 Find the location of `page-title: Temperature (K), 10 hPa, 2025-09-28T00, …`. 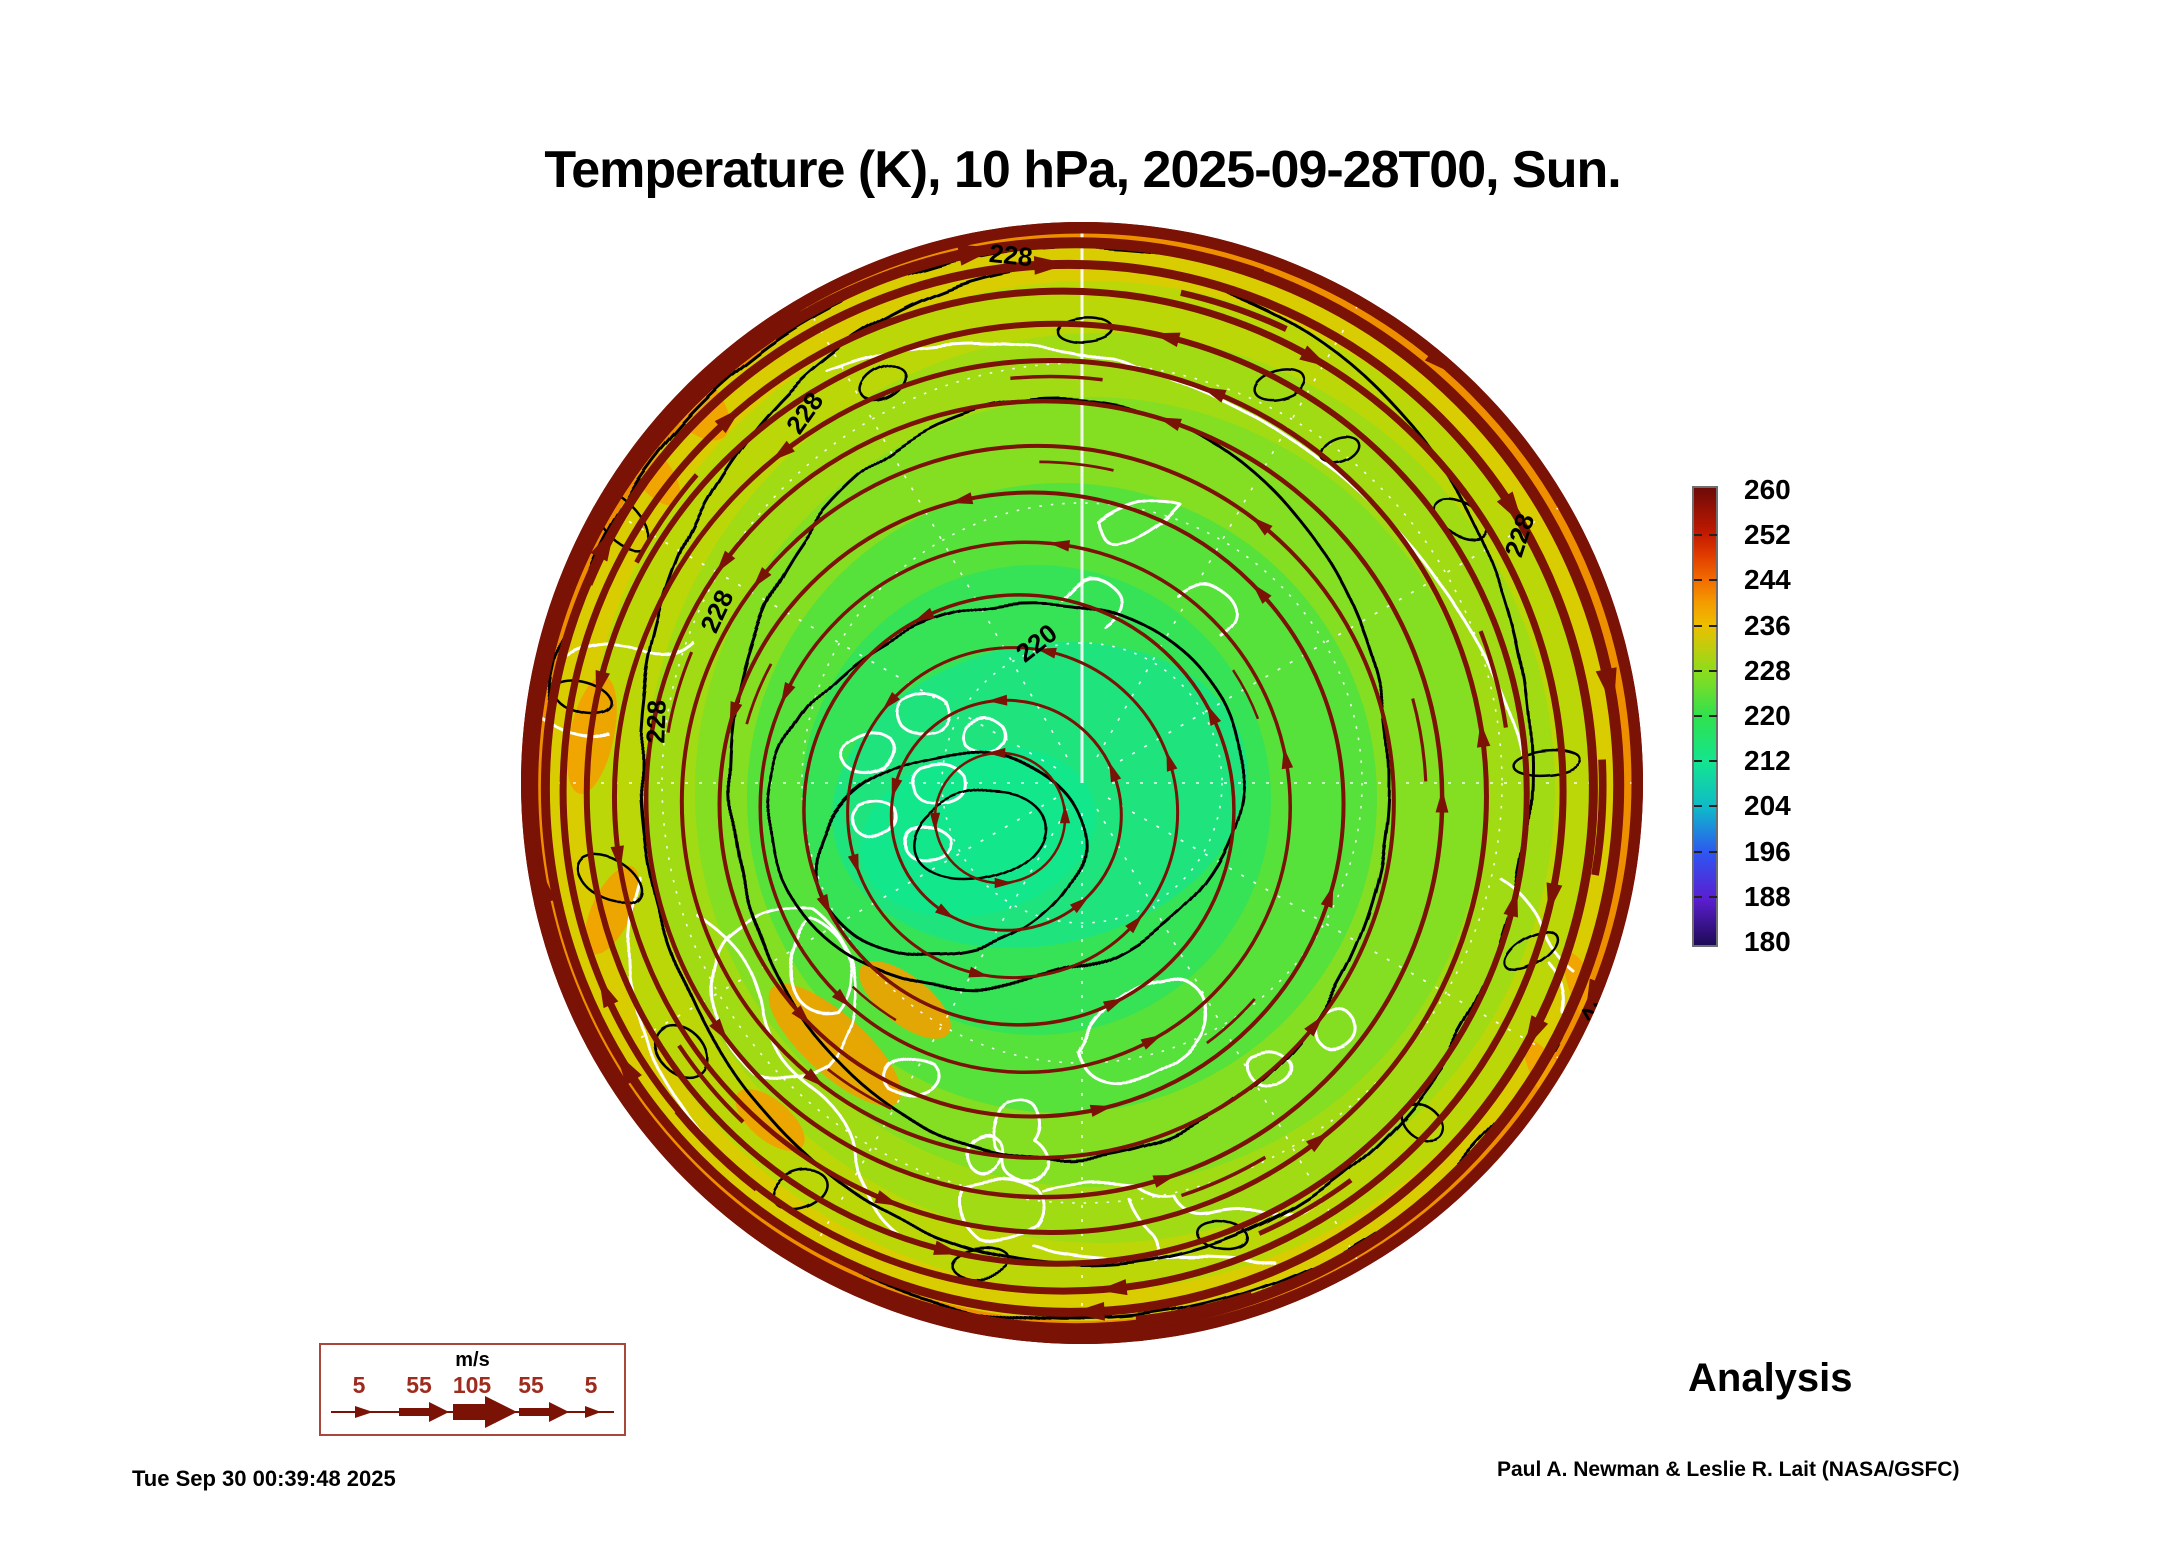

page-title: Temperature (K), 10 hPa, 2025-09-28T00, … is located at coordinates (1082, 170).